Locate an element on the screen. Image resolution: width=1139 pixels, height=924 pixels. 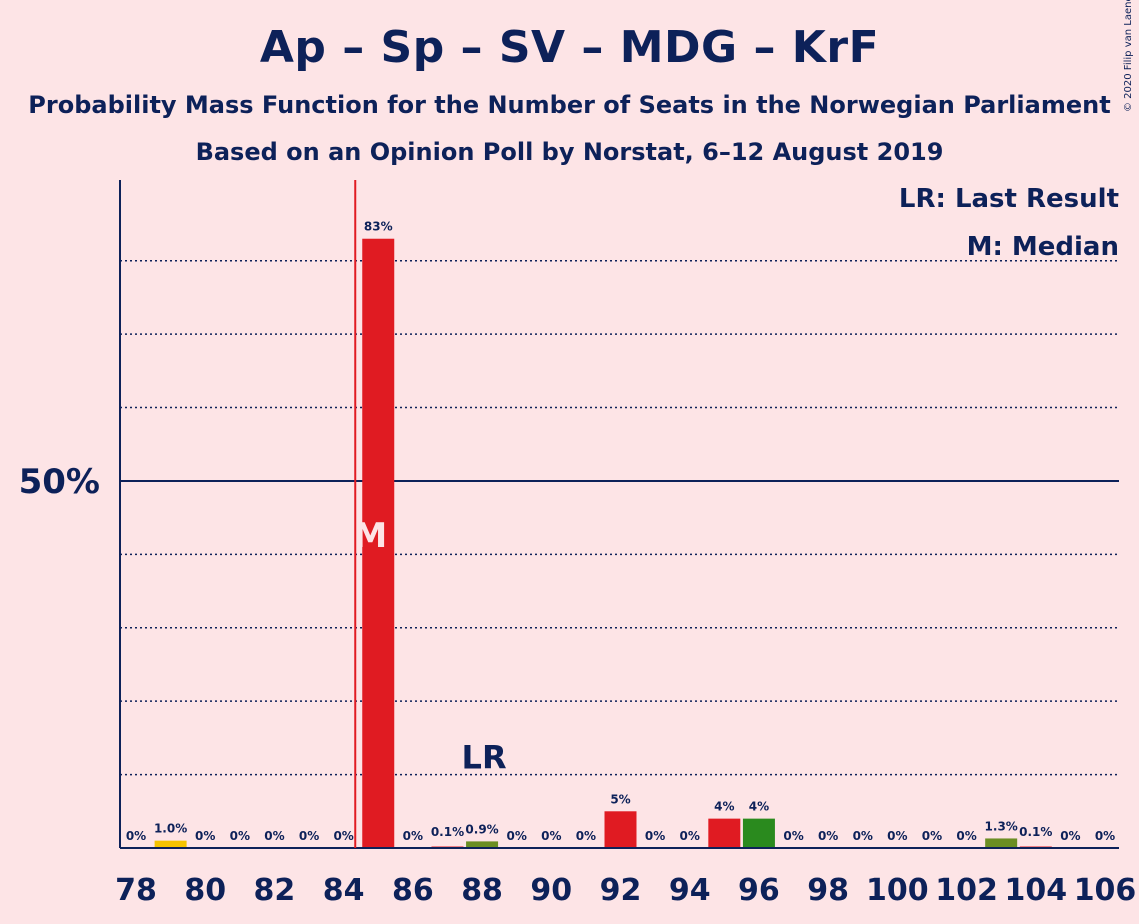
data-label-89: 0% is located at coordinates (516, 836).